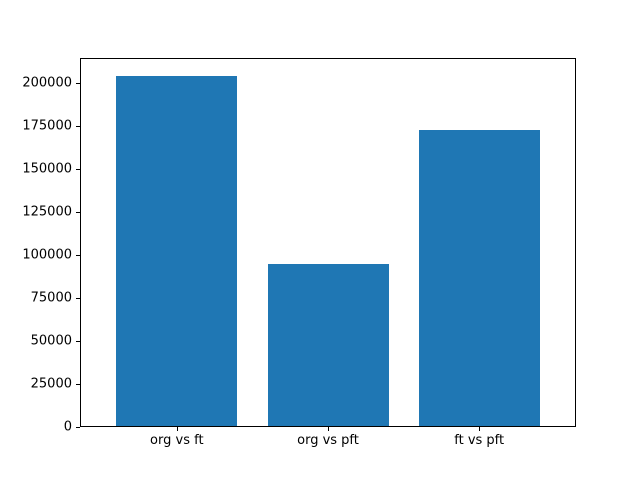 The height and width of the screenshot is (480, 640). I want to click on y-tick-label: 75000, so click(51, 298).